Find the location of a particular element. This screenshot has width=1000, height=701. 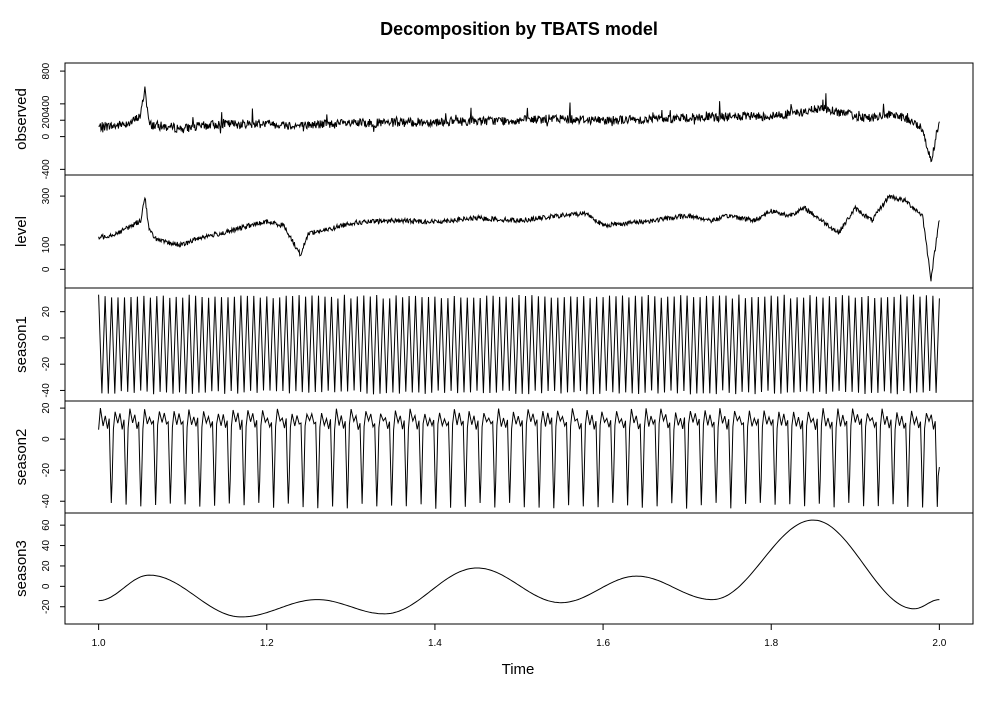

y-tick-label-level: 100 is located at coordinates (46, 244).